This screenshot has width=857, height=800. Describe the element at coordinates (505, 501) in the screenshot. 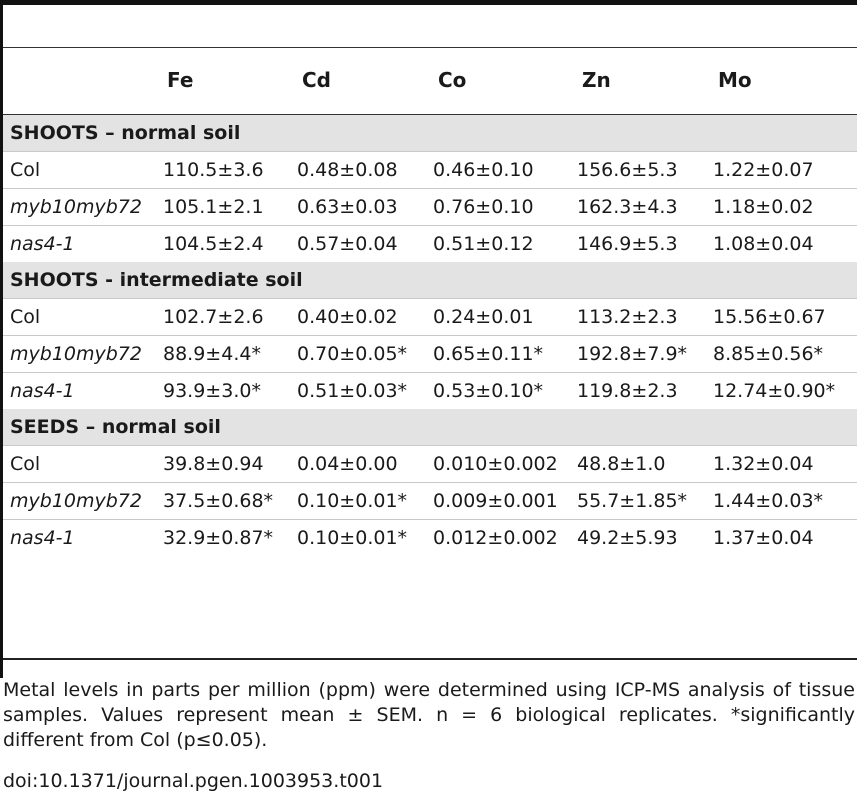

I see `value-cell: 0.009±0.001` at that location.